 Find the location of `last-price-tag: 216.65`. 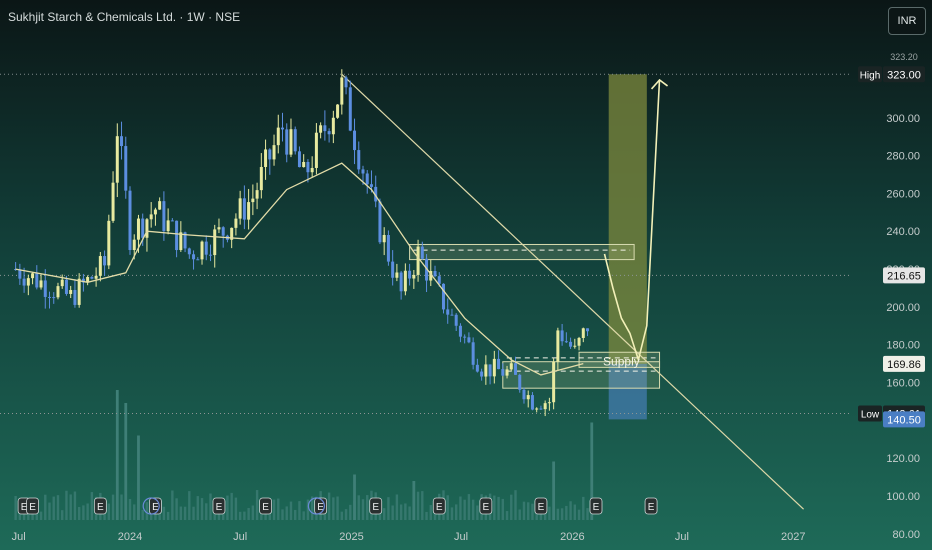

last-price-tag: 216.65 is located at coordinates (904, 276).